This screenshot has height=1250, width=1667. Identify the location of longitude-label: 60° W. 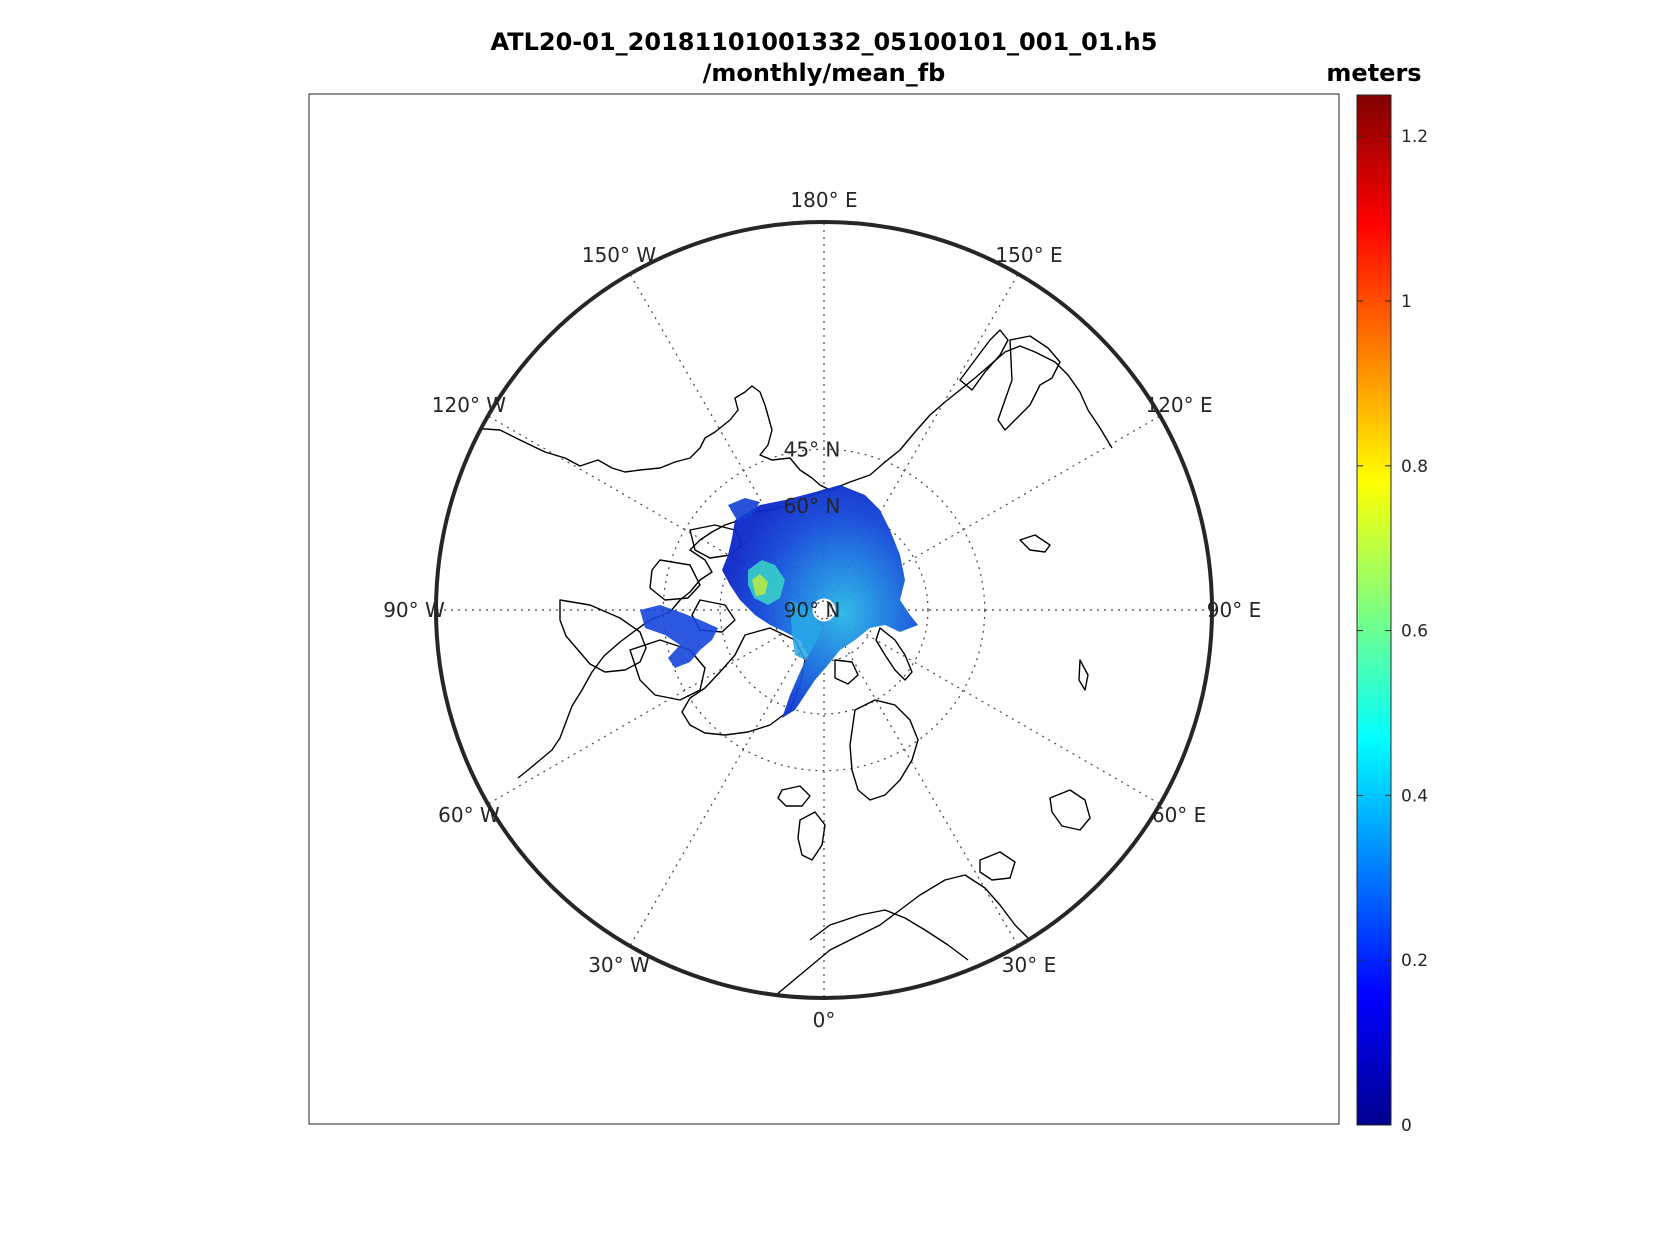
(469, 815).